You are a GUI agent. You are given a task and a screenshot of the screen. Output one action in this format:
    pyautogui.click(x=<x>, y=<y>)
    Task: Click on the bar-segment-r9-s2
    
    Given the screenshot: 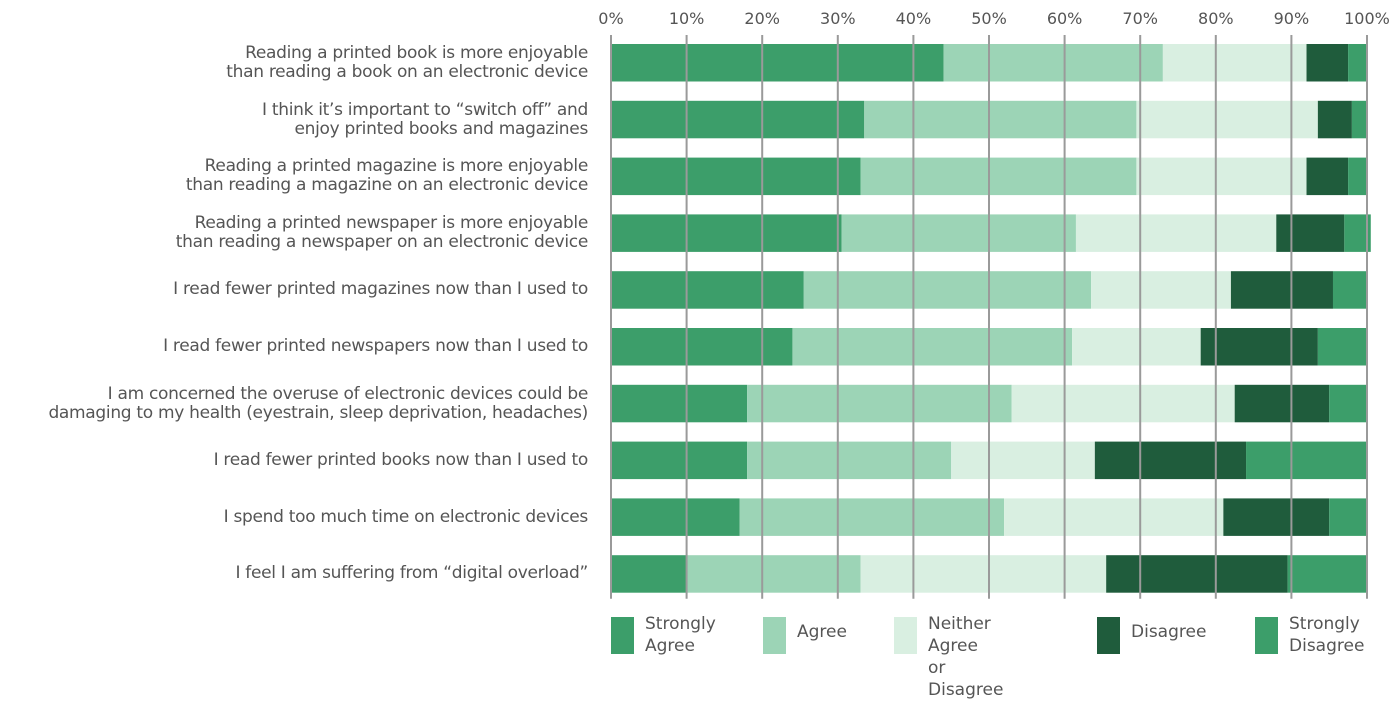 What is the action you would take?
    pyautogui.click(x=983, y=574)
    